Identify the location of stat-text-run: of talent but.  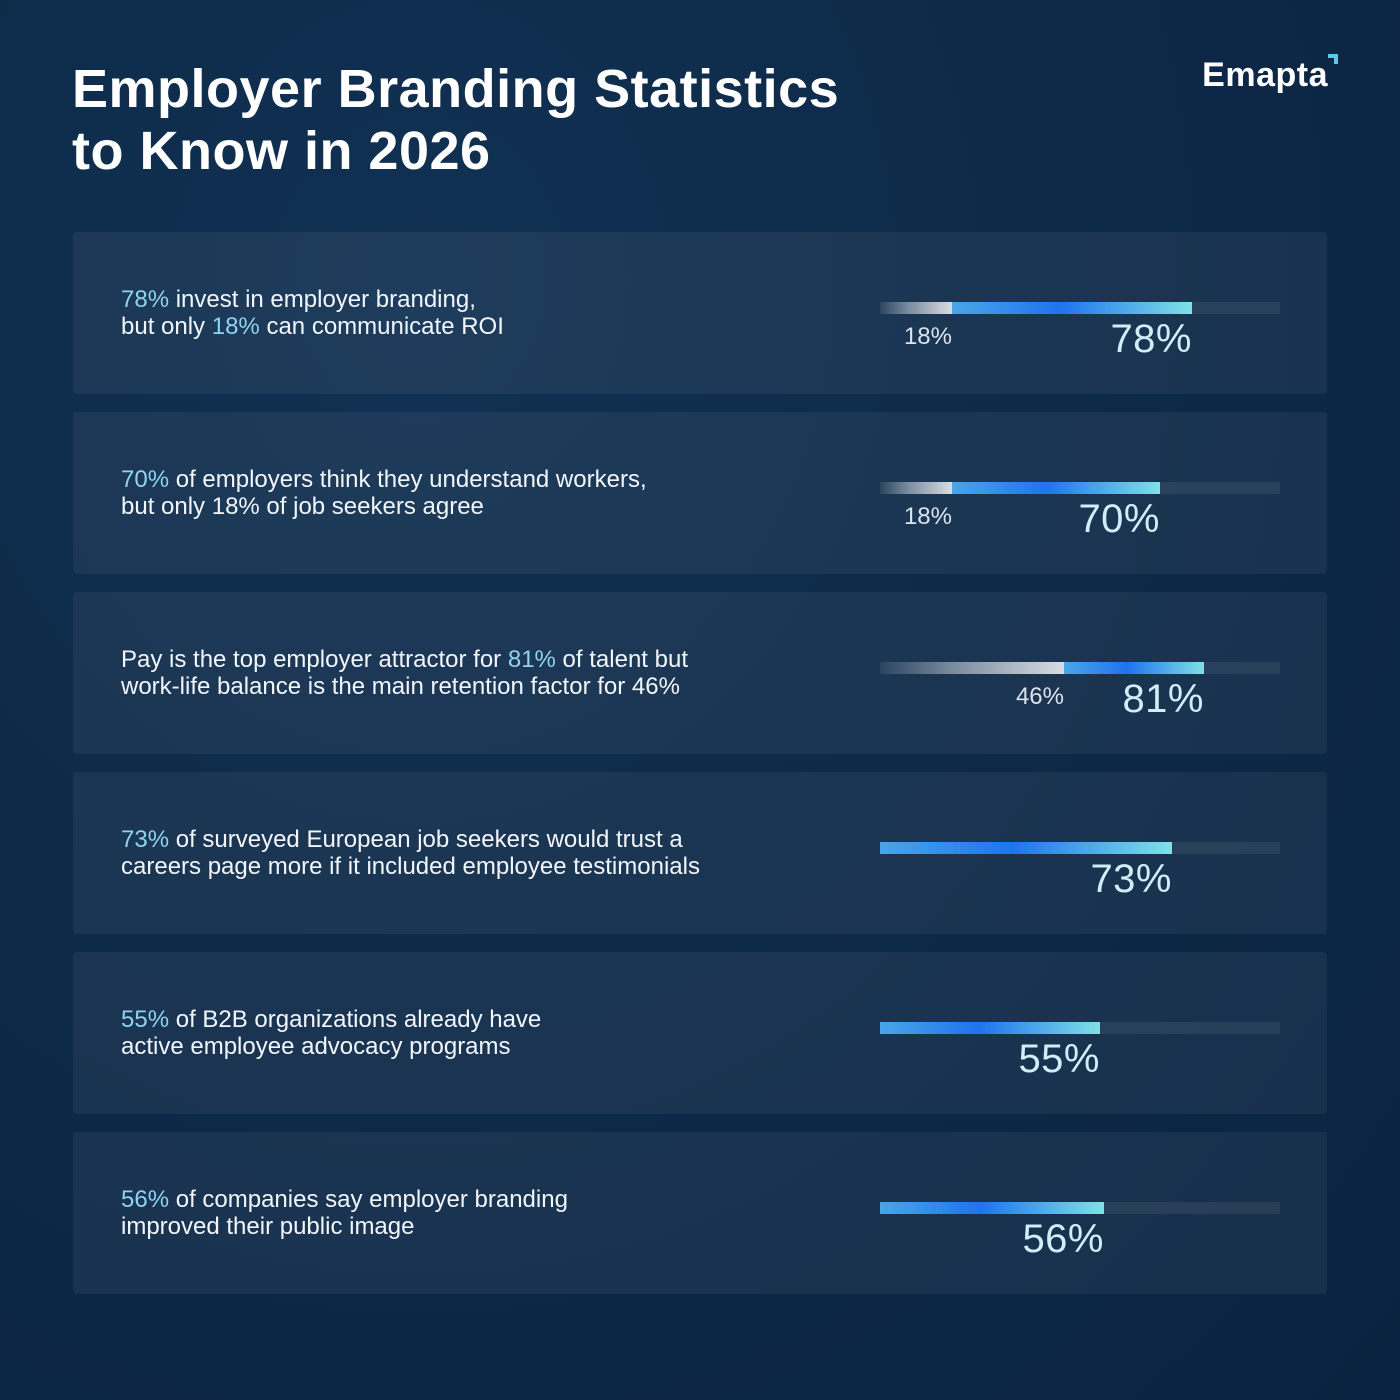
(621, 659).